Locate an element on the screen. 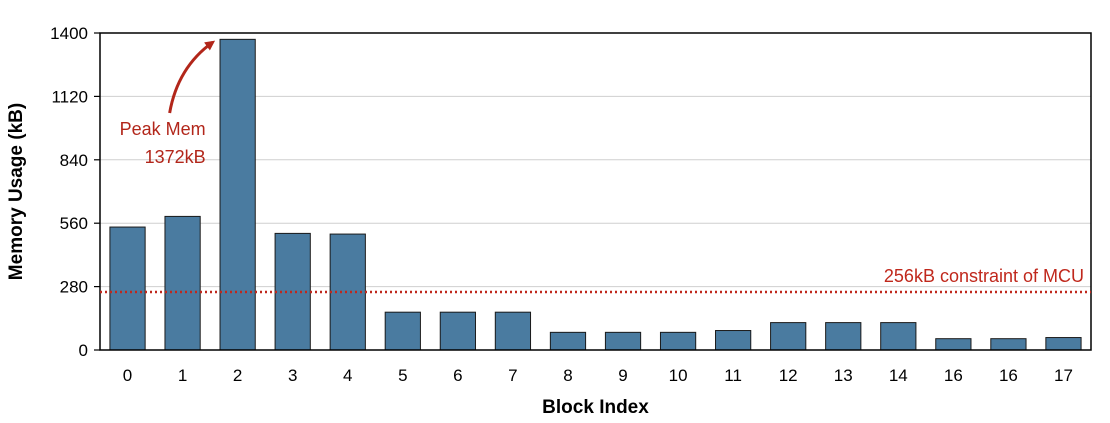  peak-annotation-arrow is located at coordinates (192, 77).